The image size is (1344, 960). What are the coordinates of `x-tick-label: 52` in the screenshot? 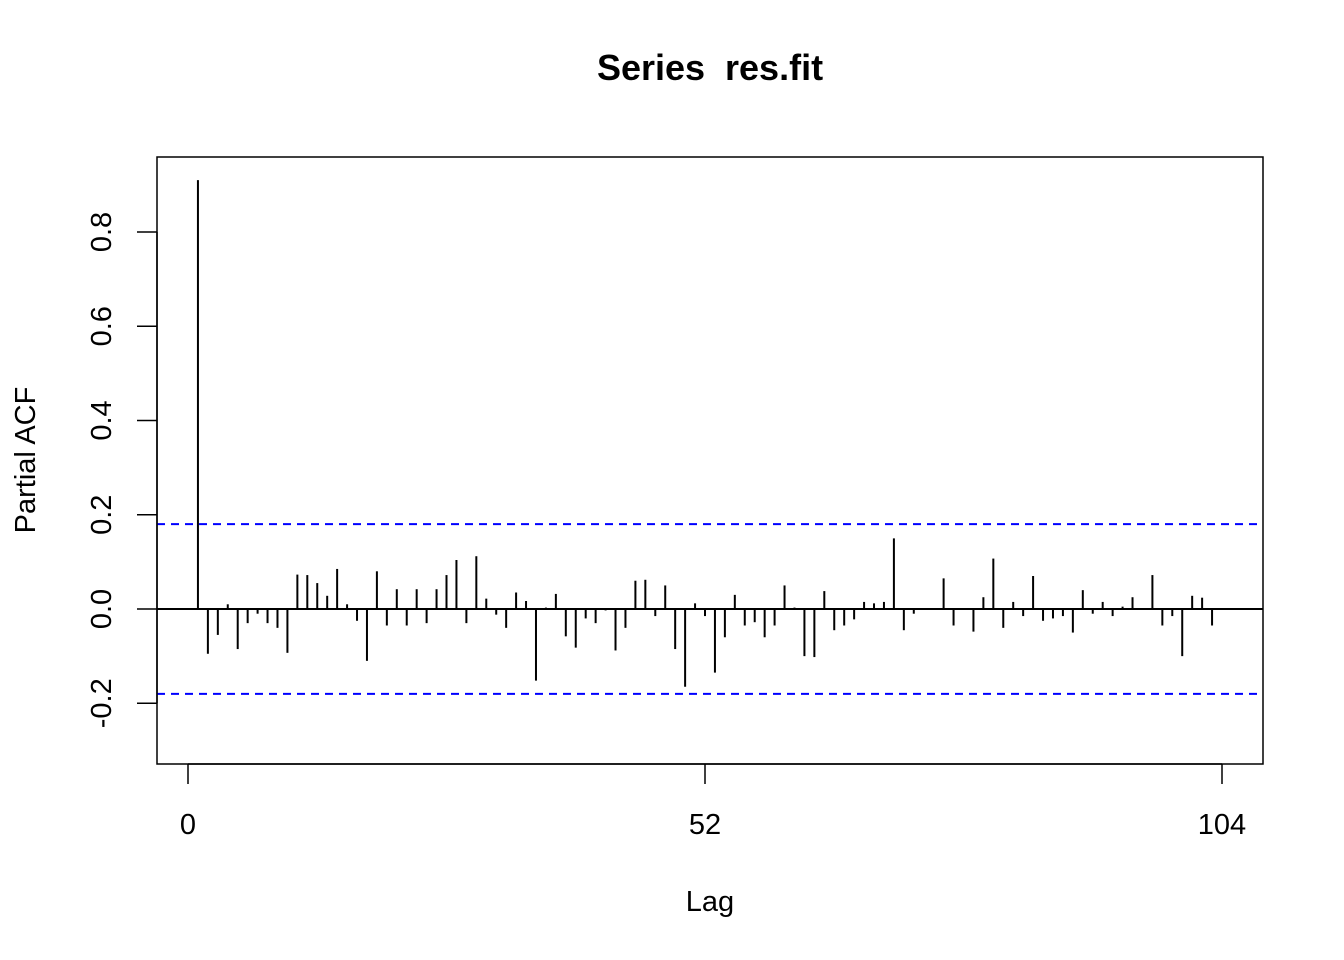 It's located at (705, 825).